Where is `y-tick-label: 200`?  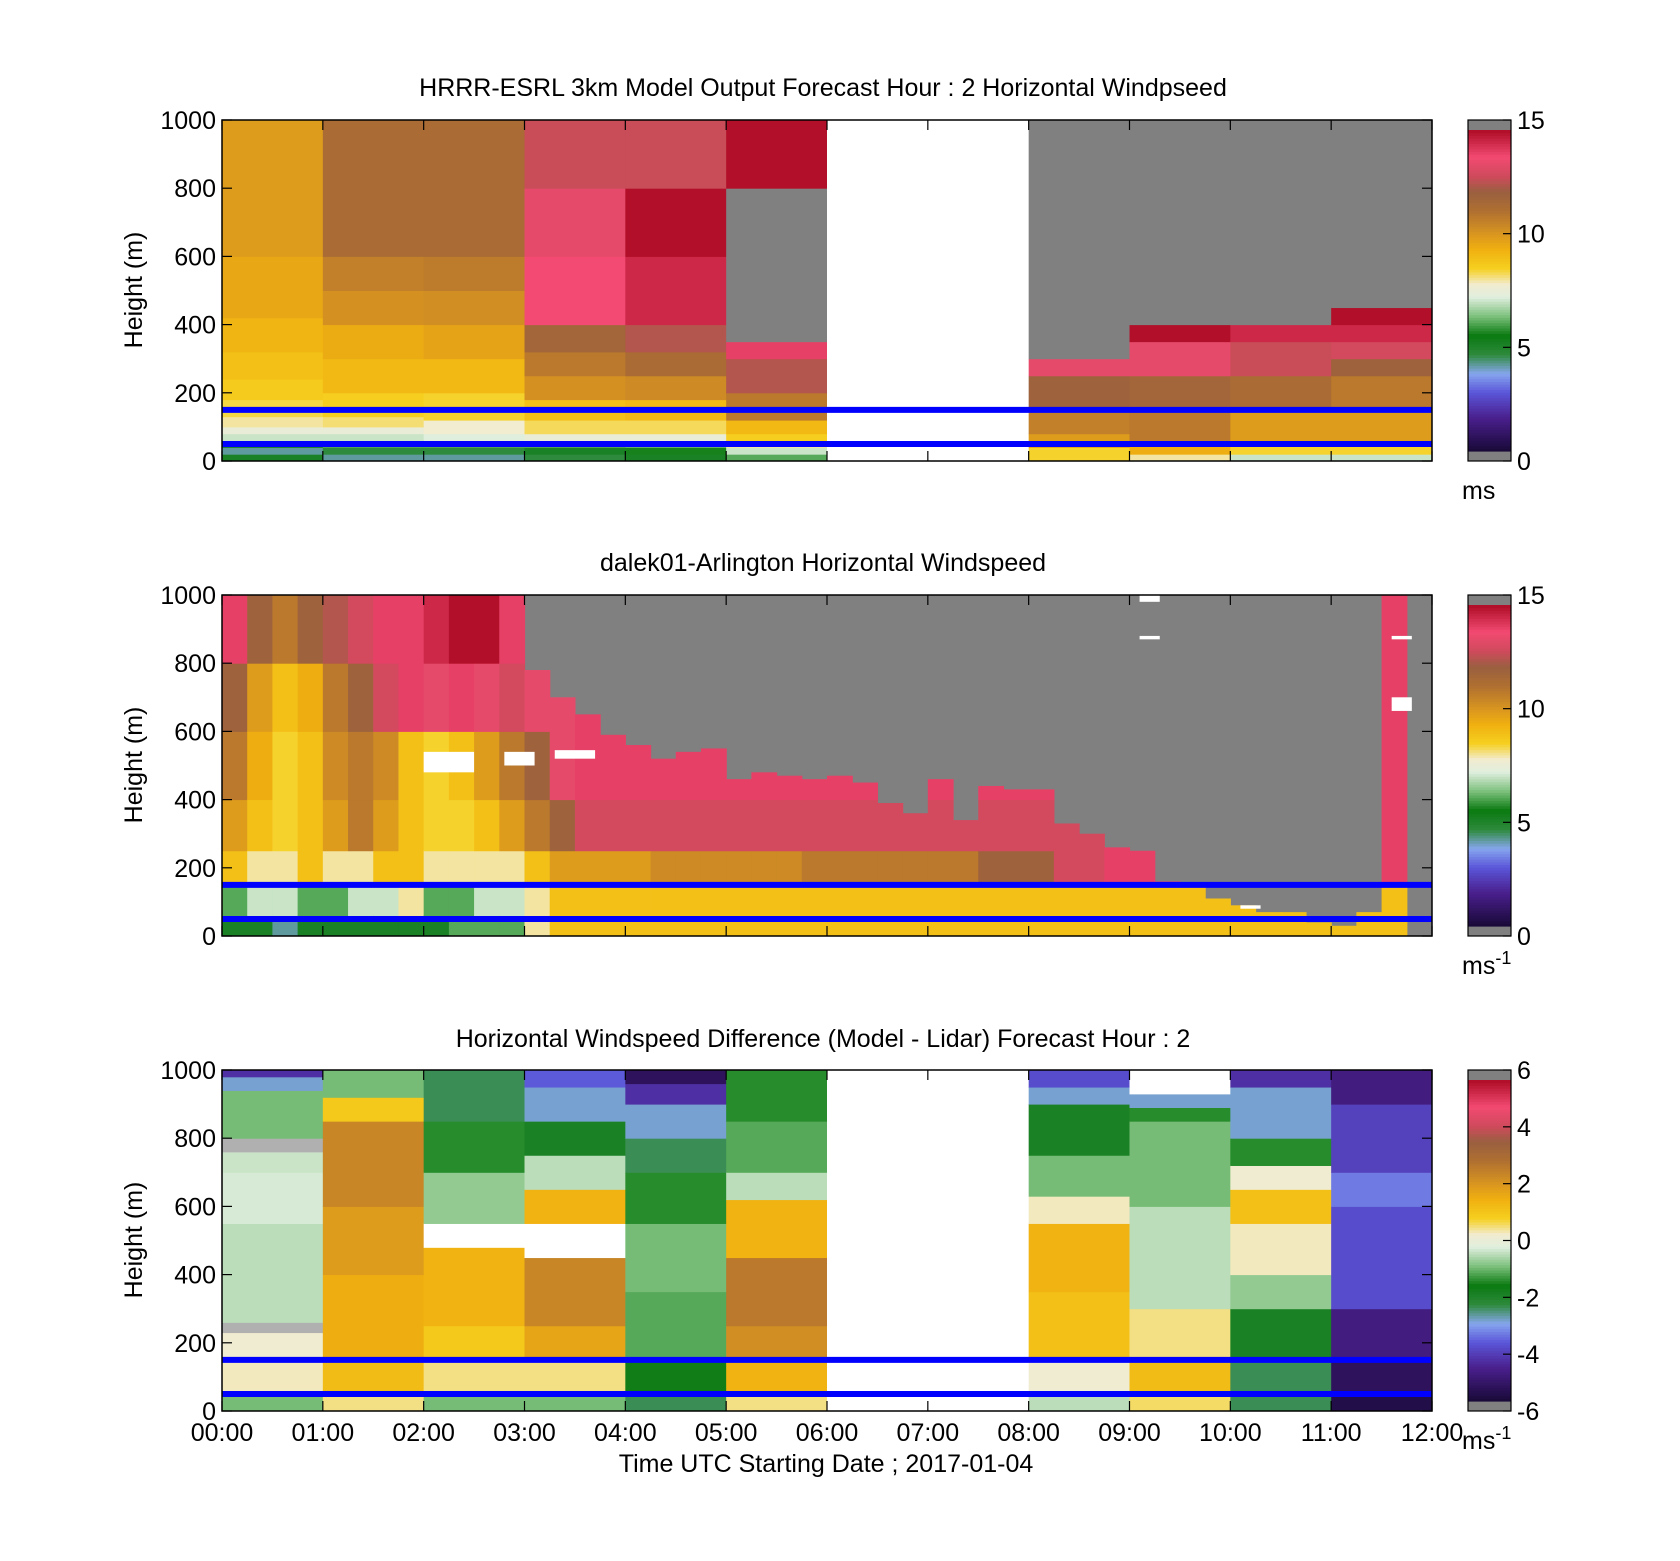
y-tick-label: 200 is located at coordinates (195, 869).